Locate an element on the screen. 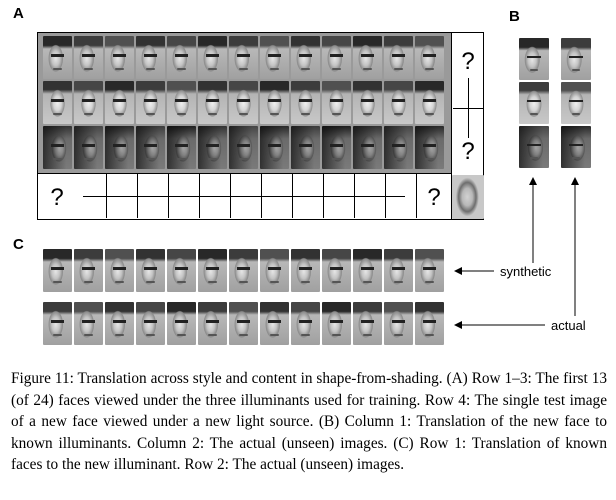 The image size is (616, 500). bottom-row-horizontal-line is located at coordinates (244, 196).